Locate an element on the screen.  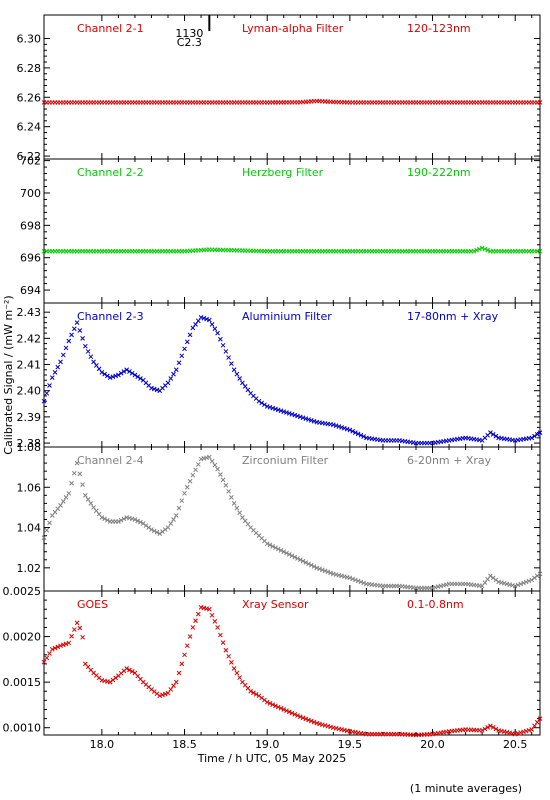
y-tick-label: 6.24 is located at coordinates (29, 127).